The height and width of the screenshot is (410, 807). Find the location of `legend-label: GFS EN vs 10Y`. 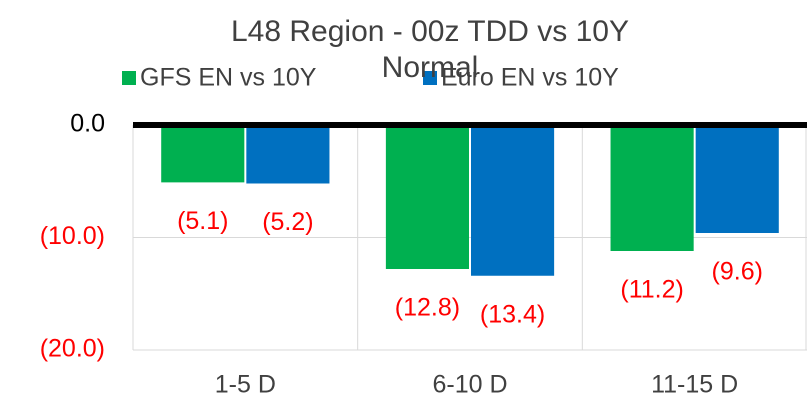

legend-label: GFS EN vs 10Y is located at coordinates (228, 78).